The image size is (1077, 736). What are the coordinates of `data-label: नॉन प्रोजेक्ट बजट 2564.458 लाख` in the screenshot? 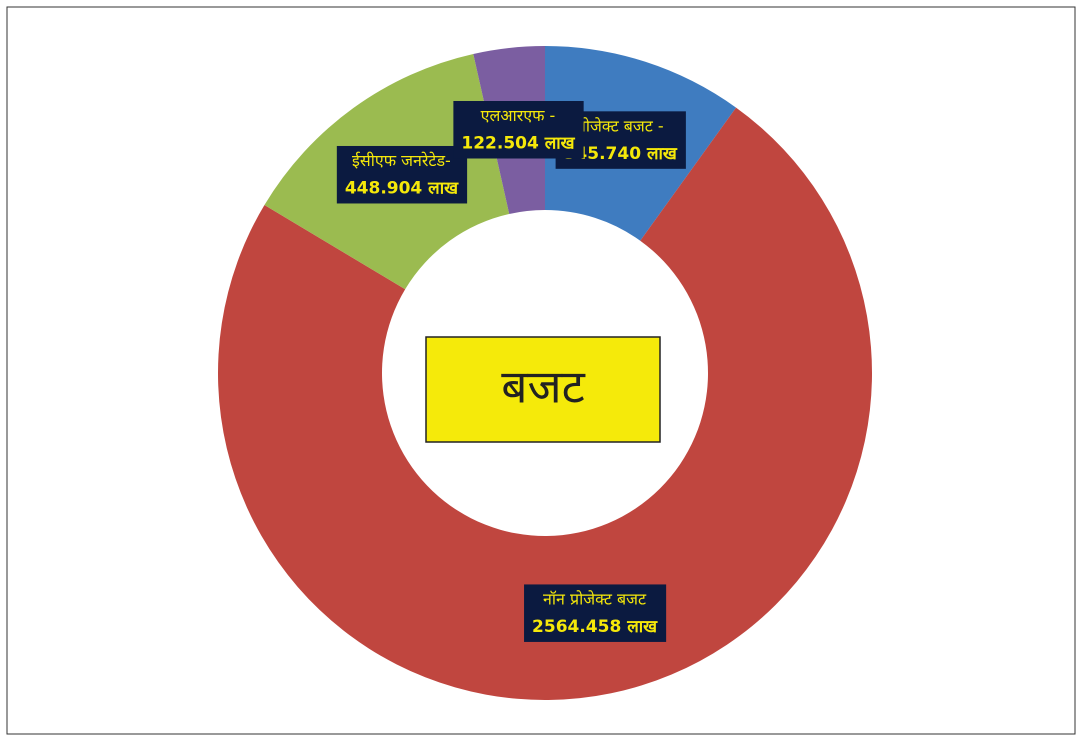 It's located at (595, 613).